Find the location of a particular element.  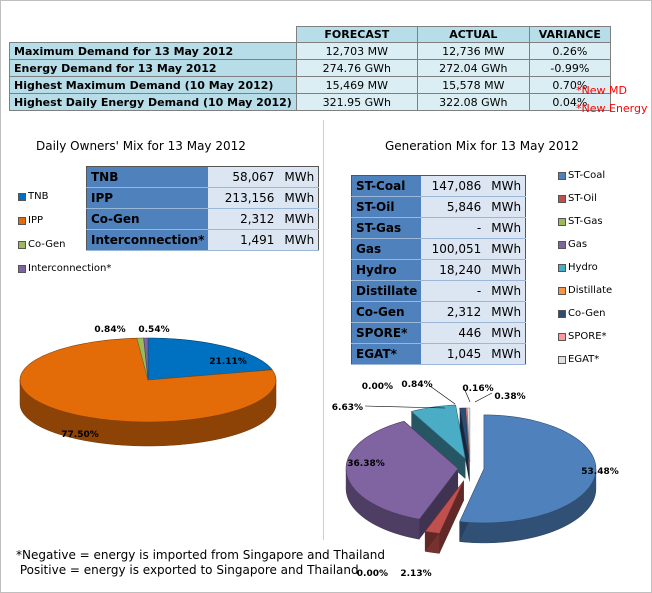

generation-mix-value: 100,051 is located at coordinates (453, 249).